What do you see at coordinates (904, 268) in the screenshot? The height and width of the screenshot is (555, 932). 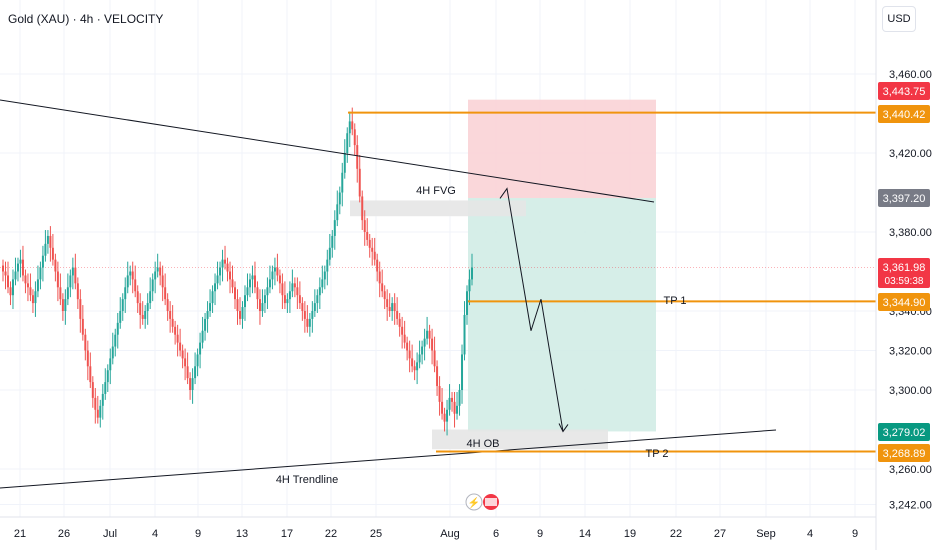 I see `price-tag-label: 3,361.98` at bounding box center [904, 268].